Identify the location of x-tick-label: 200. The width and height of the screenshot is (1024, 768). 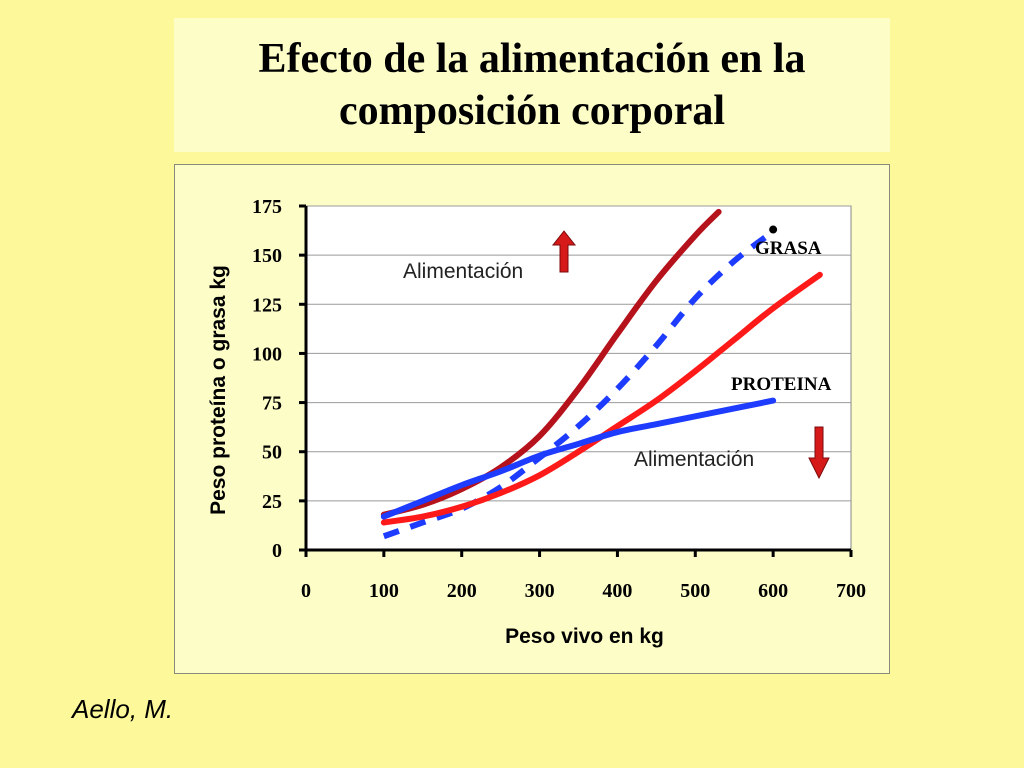
(462, 591).